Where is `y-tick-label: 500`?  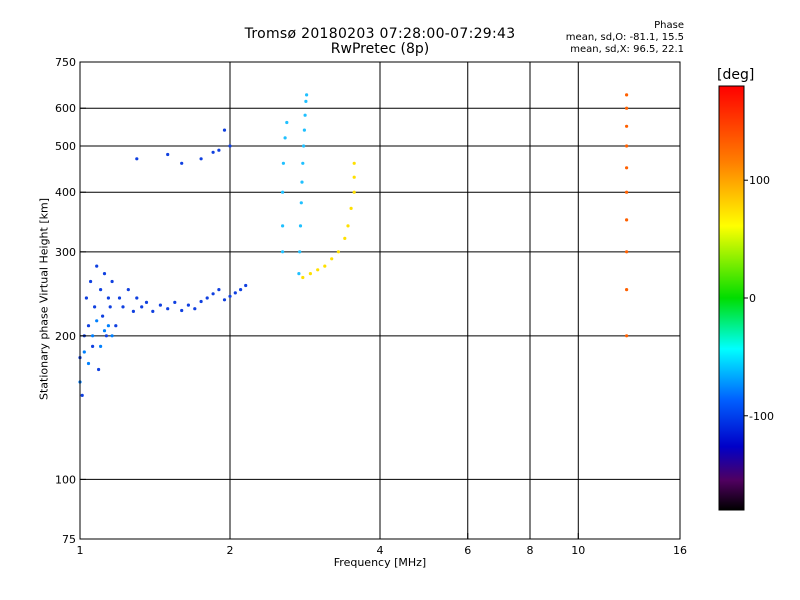
y-tick-label: 500 is located at coordinates (65, 146).